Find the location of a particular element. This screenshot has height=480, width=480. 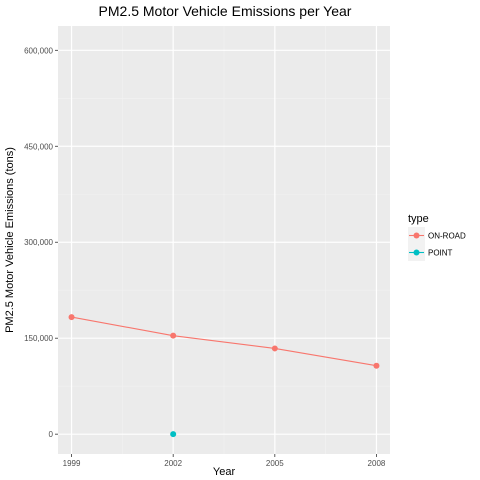

chart-title: PM2.5 Motor Vehicle Emissions per Year is located at coordinates (225, 11).